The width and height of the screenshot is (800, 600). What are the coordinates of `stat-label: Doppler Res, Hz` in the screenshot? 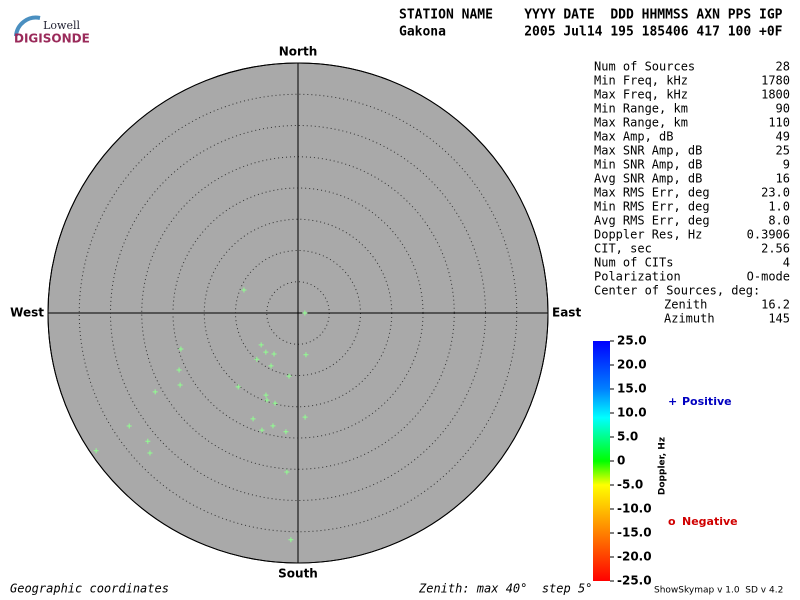 It's located at (648, 235).